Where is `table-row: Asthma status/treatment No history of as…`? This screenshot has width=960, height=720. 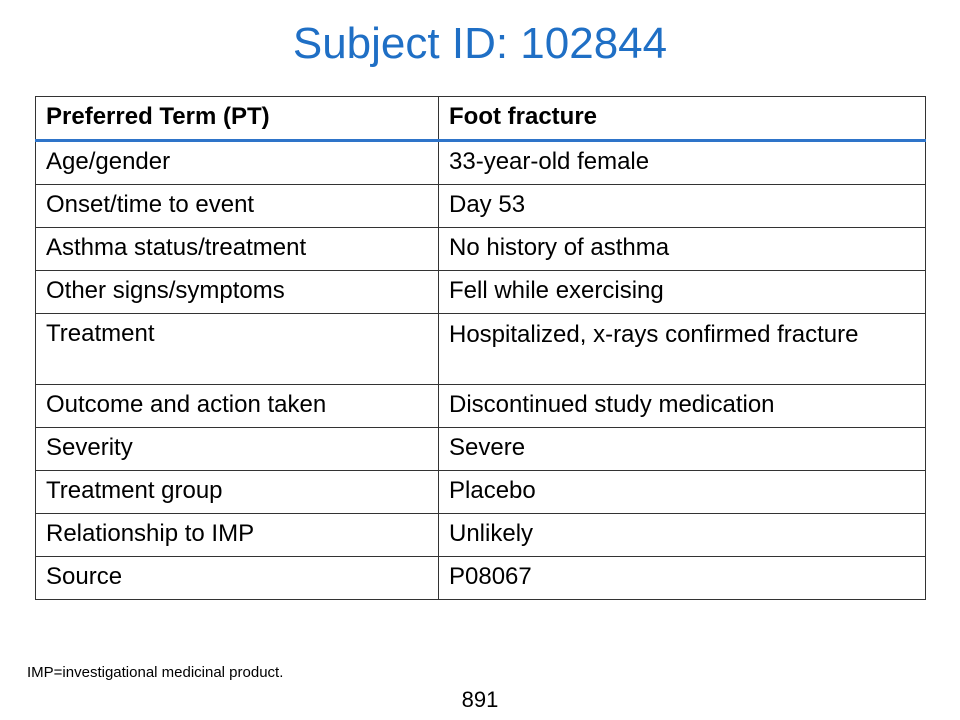 table-row: Asthma status/treatment No history of as… is located at coordinates (480, 249).